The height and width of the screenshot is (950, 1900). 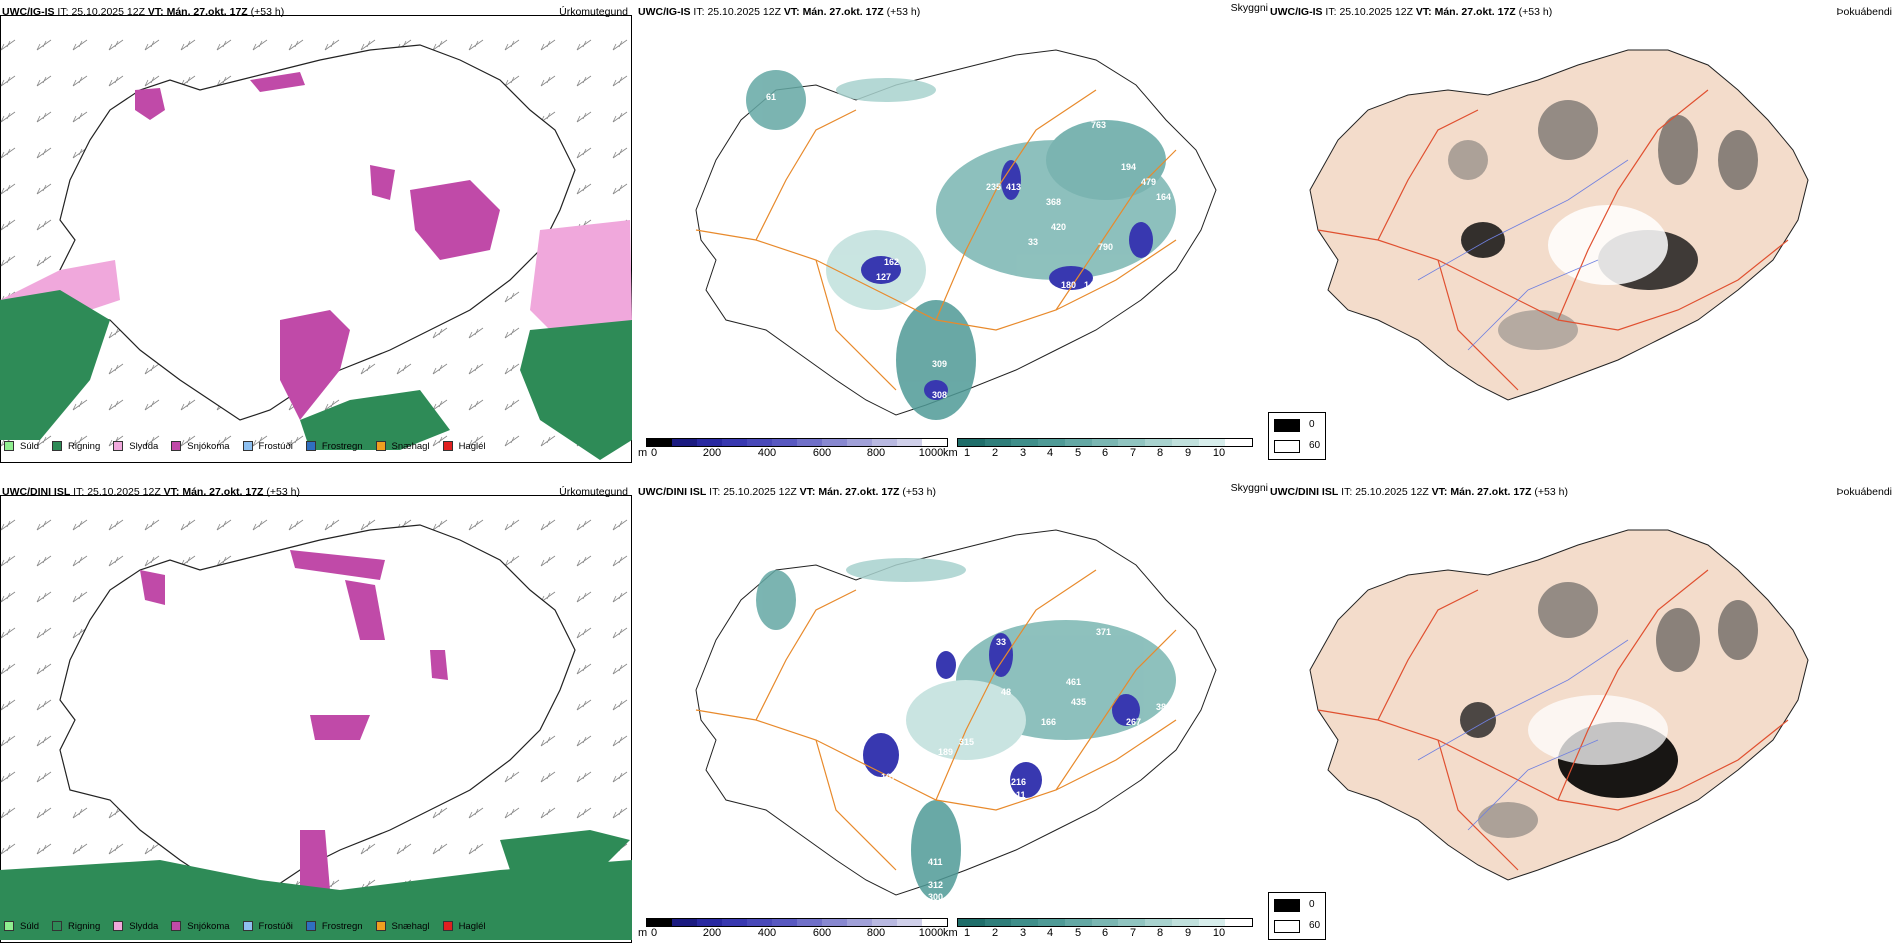 What do you see at coordinates (135, 446) in the screenshot?
I see `legend-item: Slydda` at bounding box center [135, 446].